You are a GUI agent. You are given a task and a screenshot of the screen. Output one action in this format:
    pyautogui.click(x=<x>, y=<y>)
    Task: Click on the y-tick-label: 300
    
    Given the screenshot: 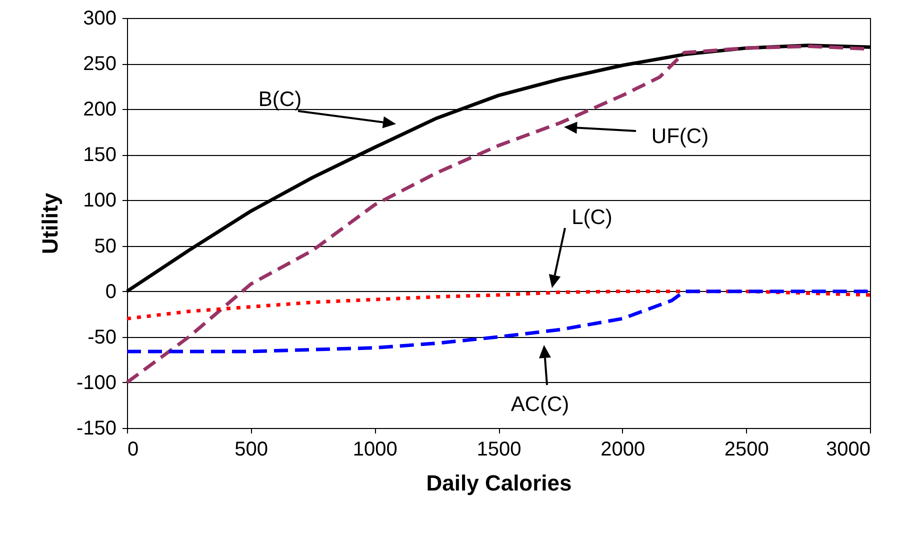 What is the action you would take?
    pyautogui.click(x=99, y=19)
    